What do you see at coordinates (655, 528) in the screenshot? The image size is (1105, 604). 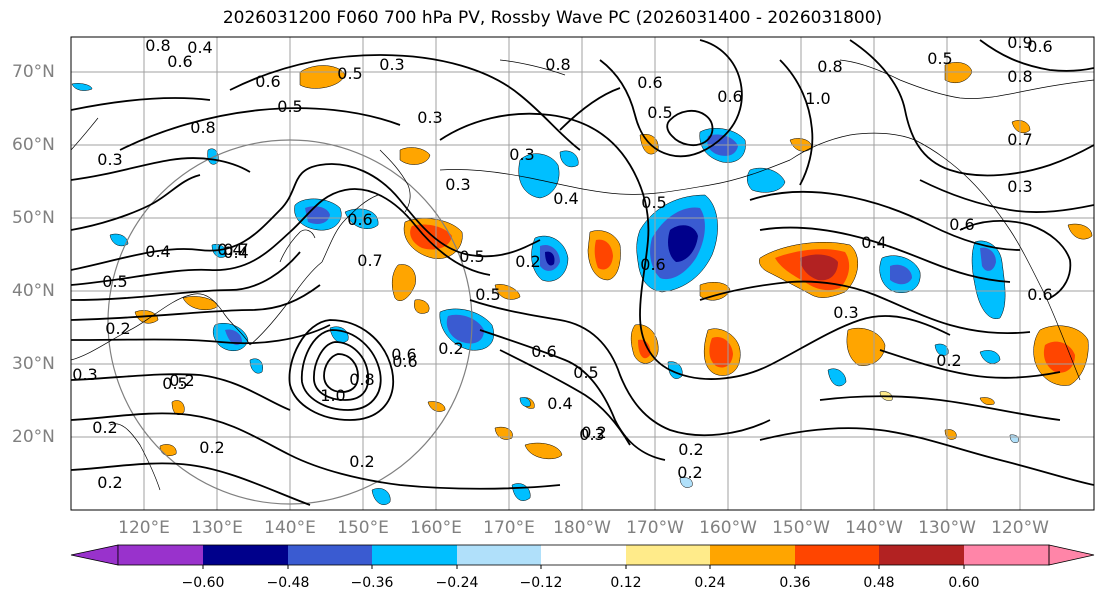 I see `lon-label-170w: 170°W` at bounding box center [655, 528].